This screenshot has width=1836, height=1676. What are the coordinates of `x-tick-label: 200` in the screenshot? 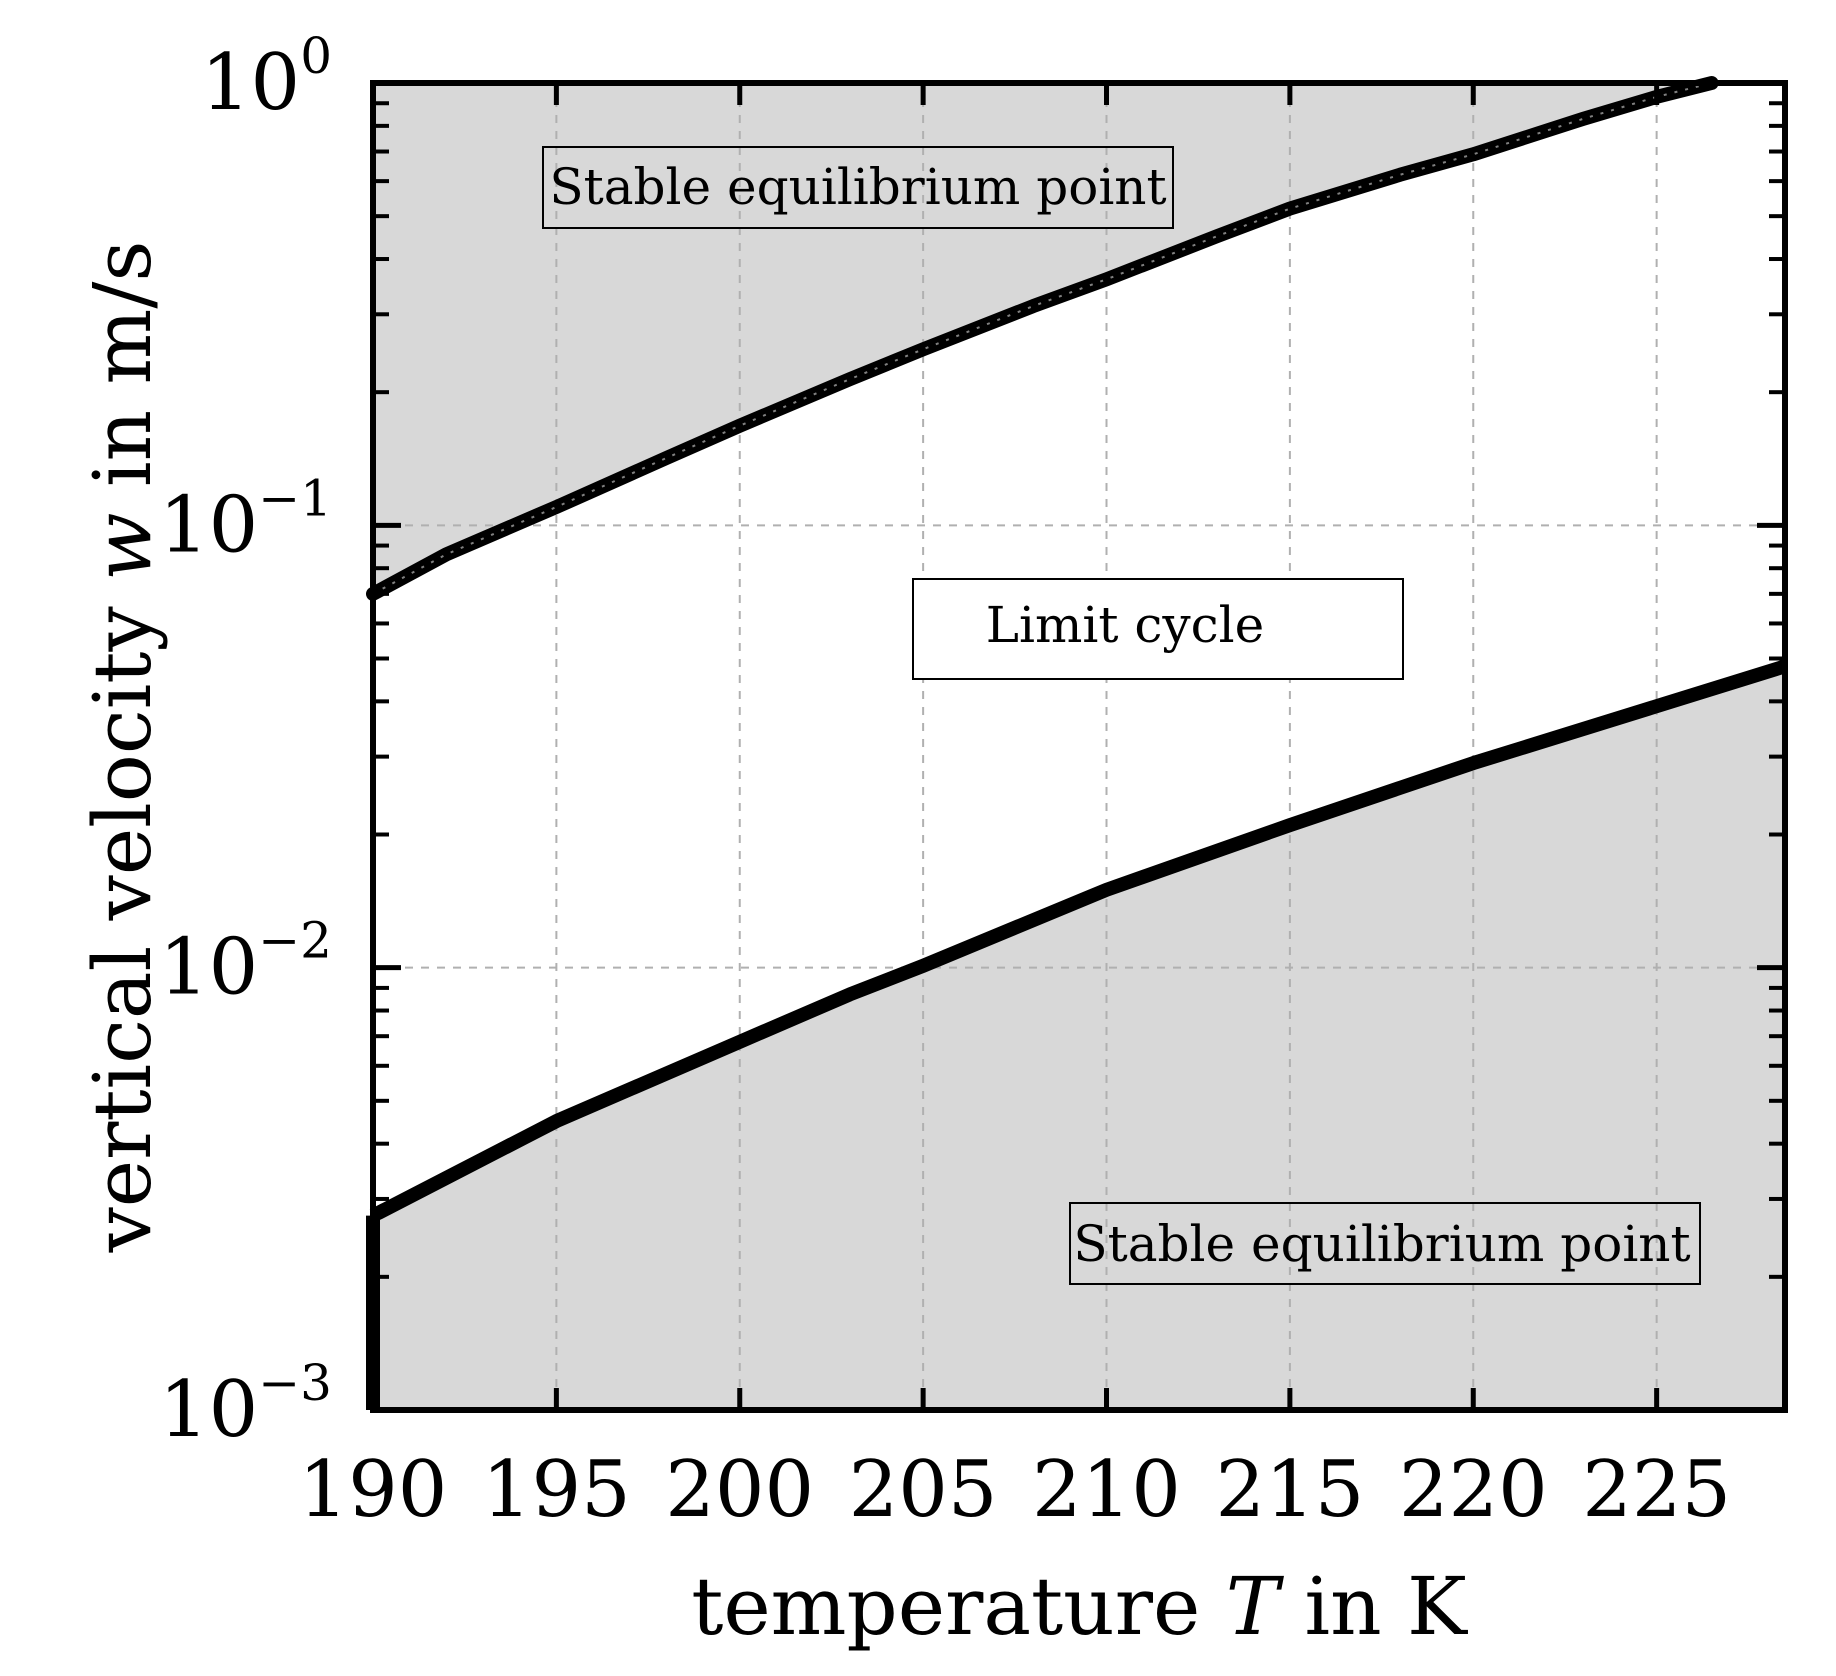 It's located at (739, 1490).